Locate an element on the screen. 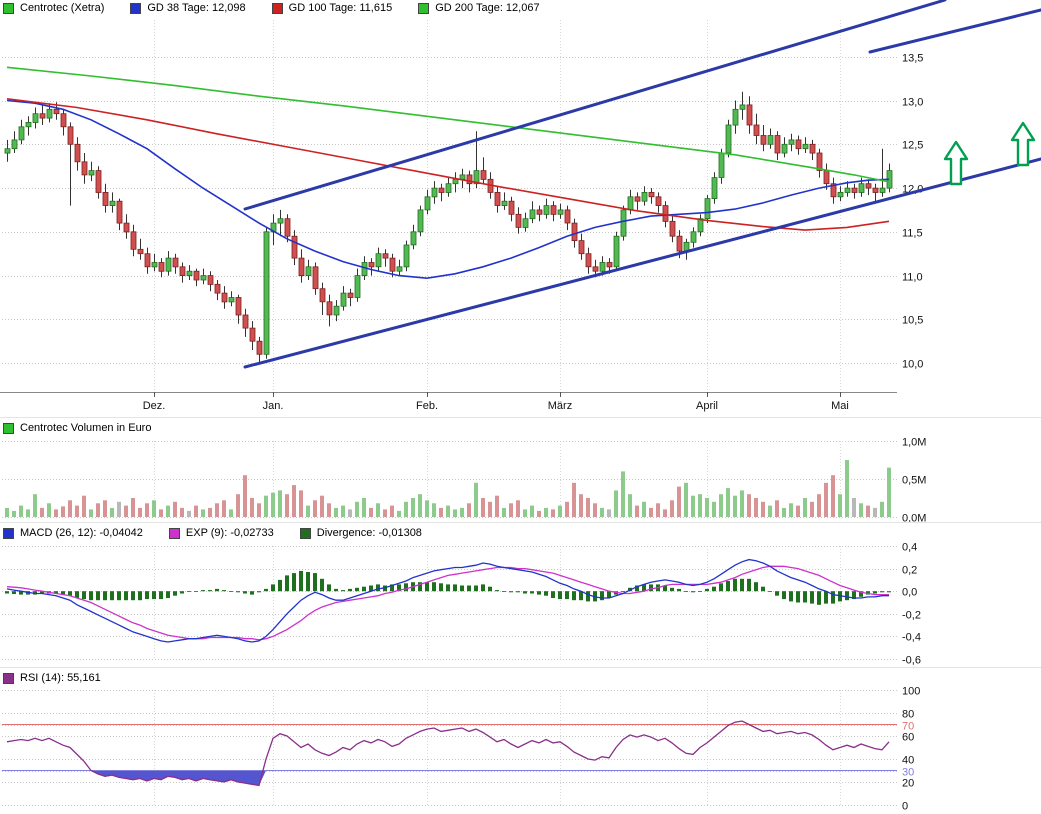  volume-legend: Centrotec Volumen in Euro is located at coordinates (77, 428).